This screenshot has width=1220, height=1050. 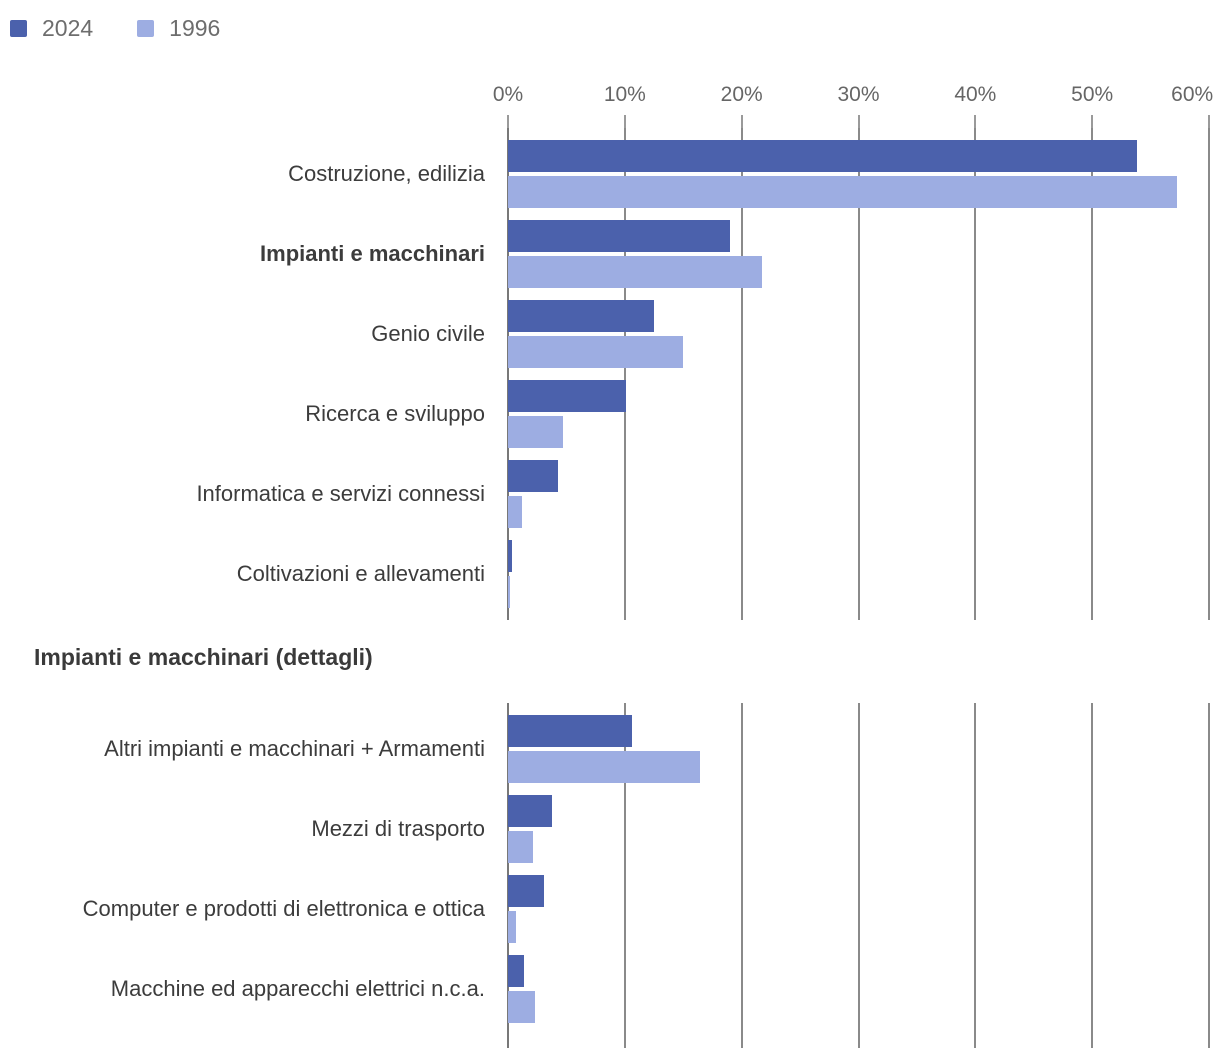 I want to click on bar-row: Altri impianti e macchinari + Armamenti, so click(x=656, y=743).